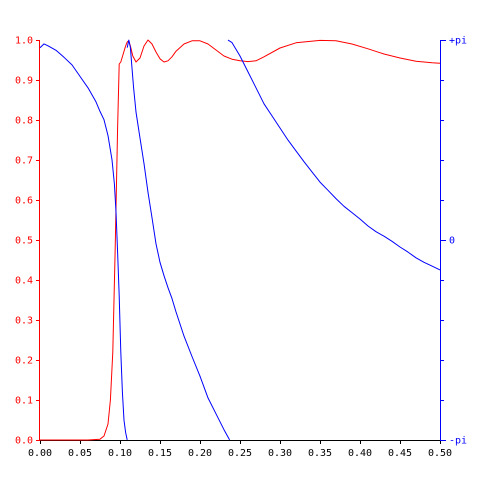 The image size is (480, 480). I want to click on y-left-tick-label: 0.4, so click(24, 281).